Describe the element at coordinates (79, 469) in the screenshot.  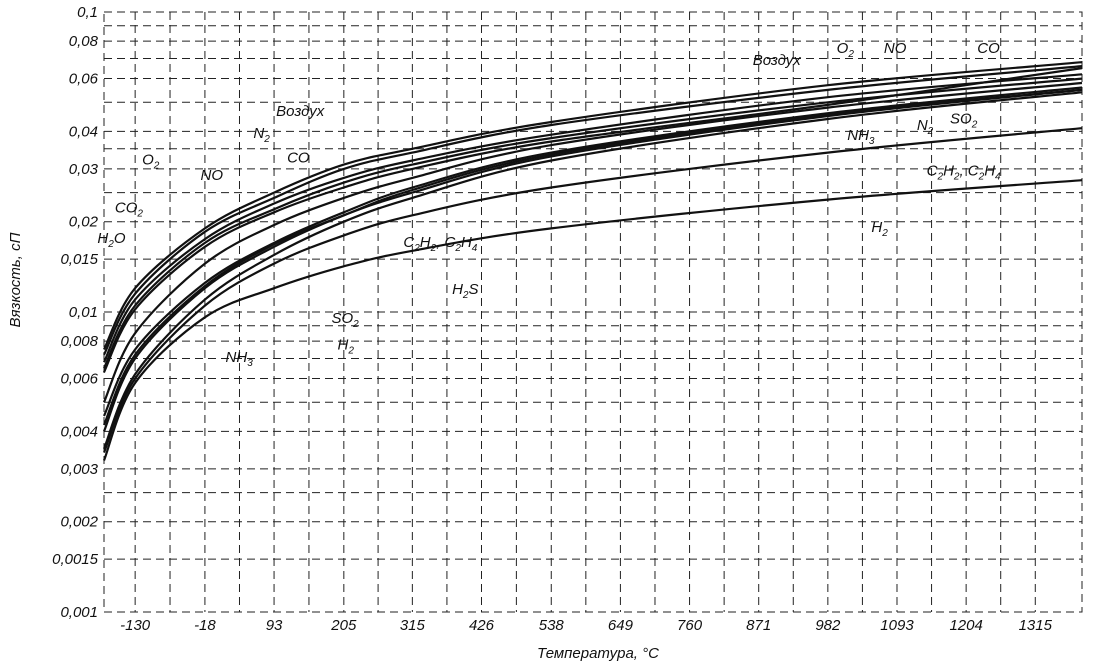
I see `y-tick-label: 0,003` at that location.